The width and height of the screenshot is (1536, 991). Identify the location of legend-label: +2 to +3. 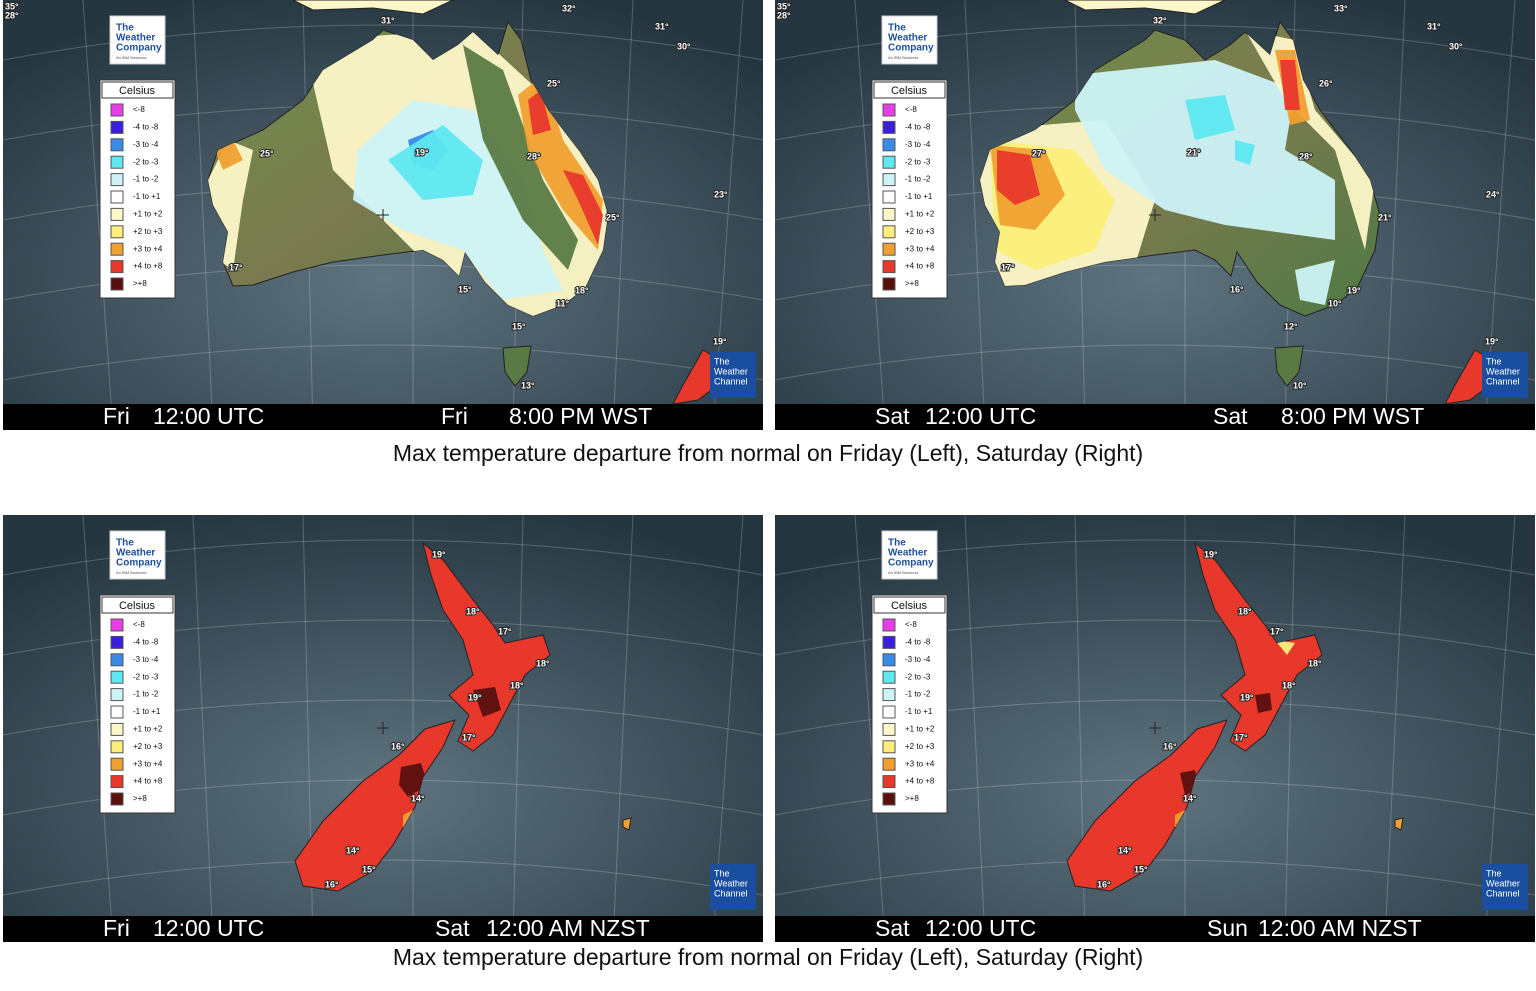
(148, 746).